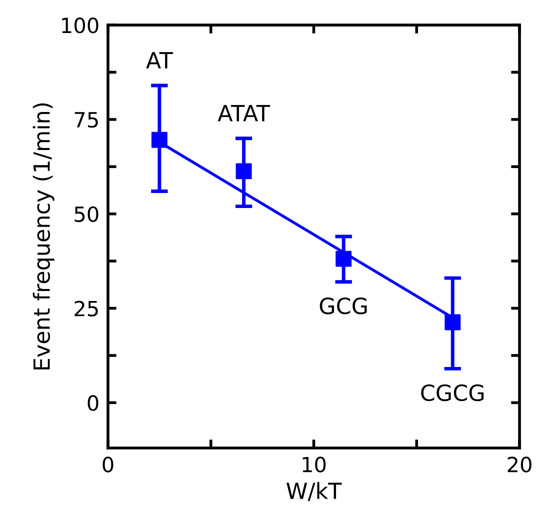 Image resolution: width=544 pixels, height=522 pixels. Describe the element at coordinates (108, 464) in the screenshot. I see `x-tick-label: 0` at that location.